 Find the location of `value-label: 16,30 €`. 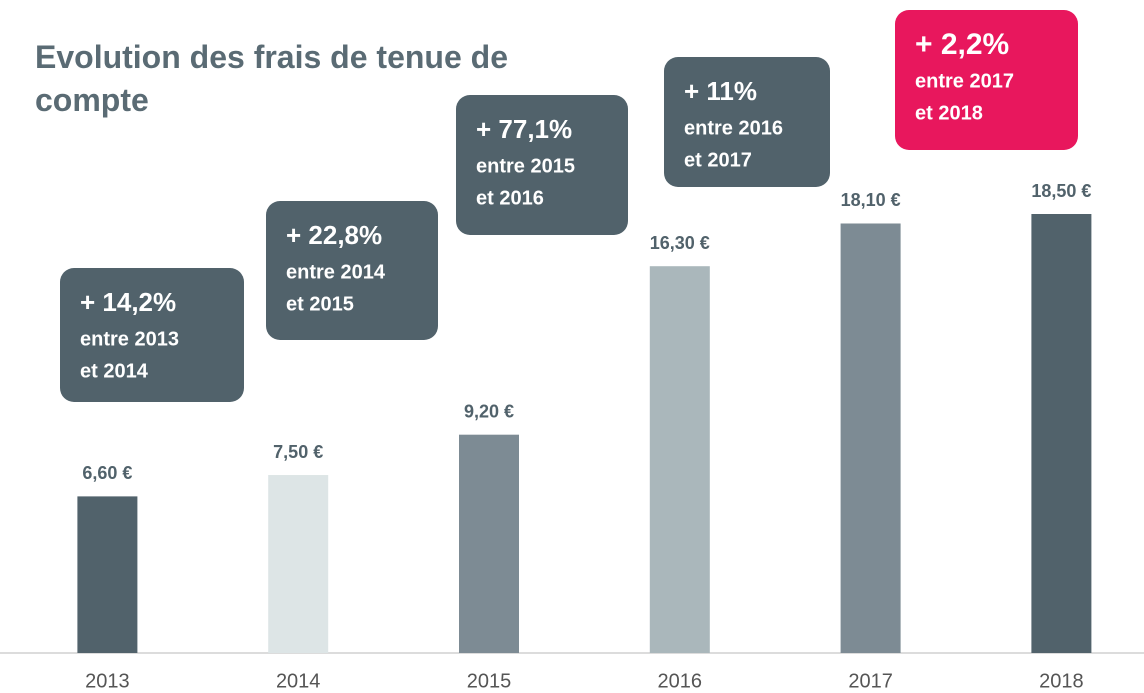

value-label: 16,30 € is located at coordinates (680, 243).